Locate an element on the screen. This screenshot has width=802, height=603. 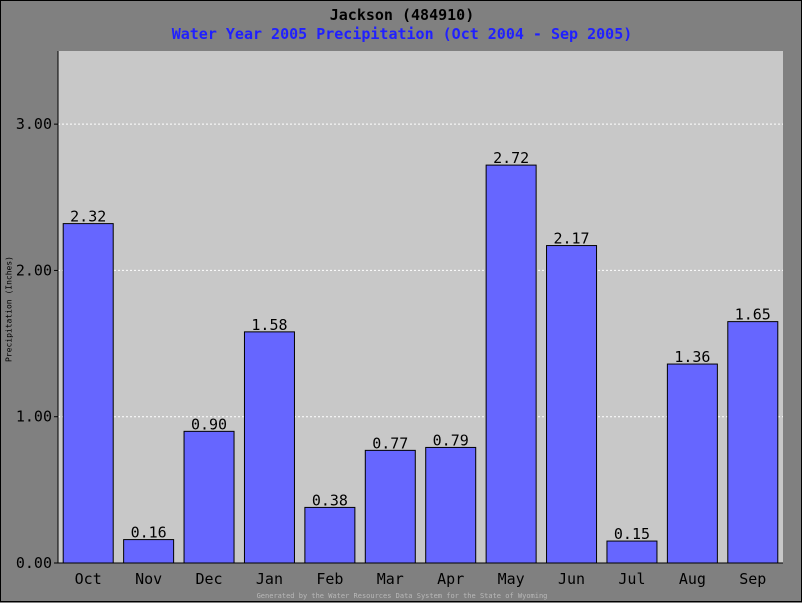
bar-dec is located at coordinates (209, 497).